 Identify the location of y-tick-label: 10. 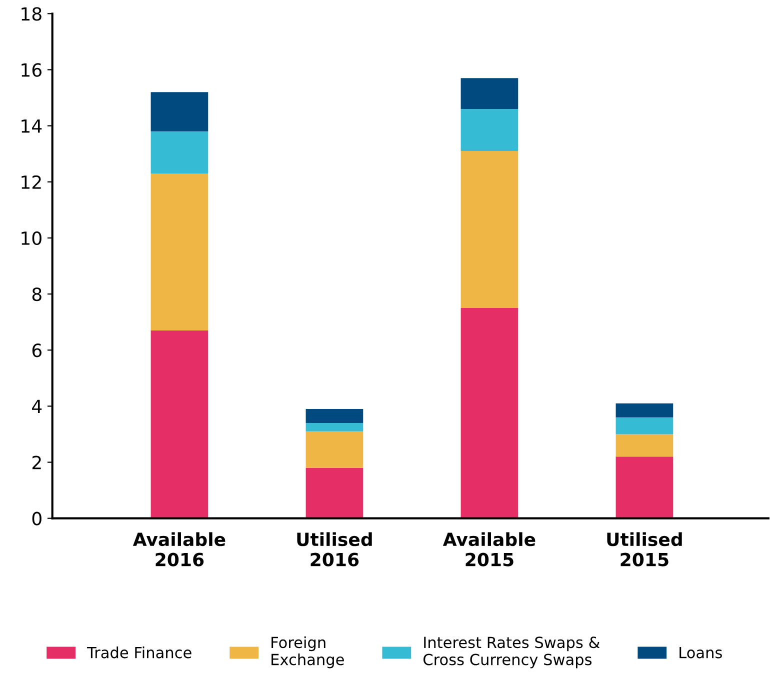
(32, 238).